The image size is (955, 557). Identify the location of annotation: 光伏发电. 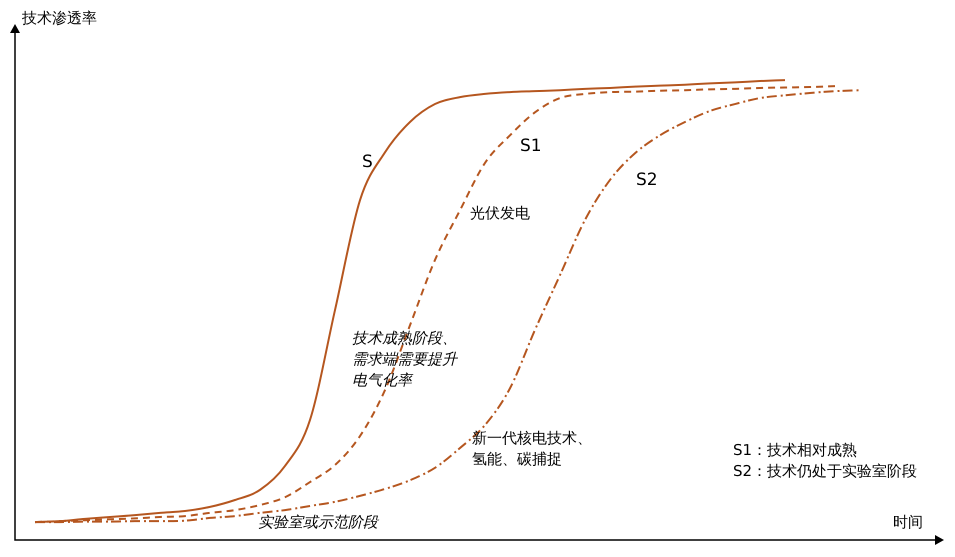
(500, 213).